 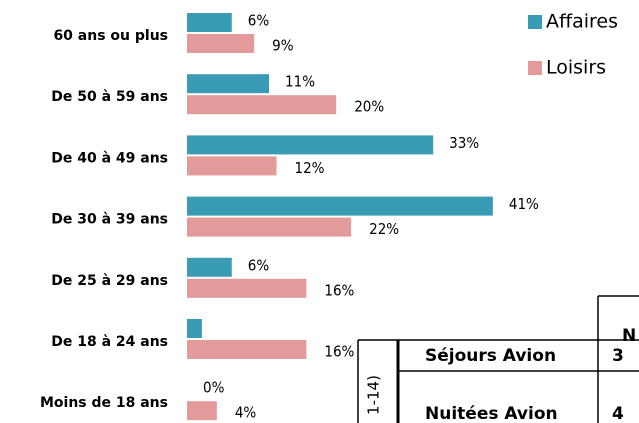 What do you see at coordinates (109, 97) in the screenshot?
I see `category-label: De 50 à 59 ans` at bounding box center [109, 97].